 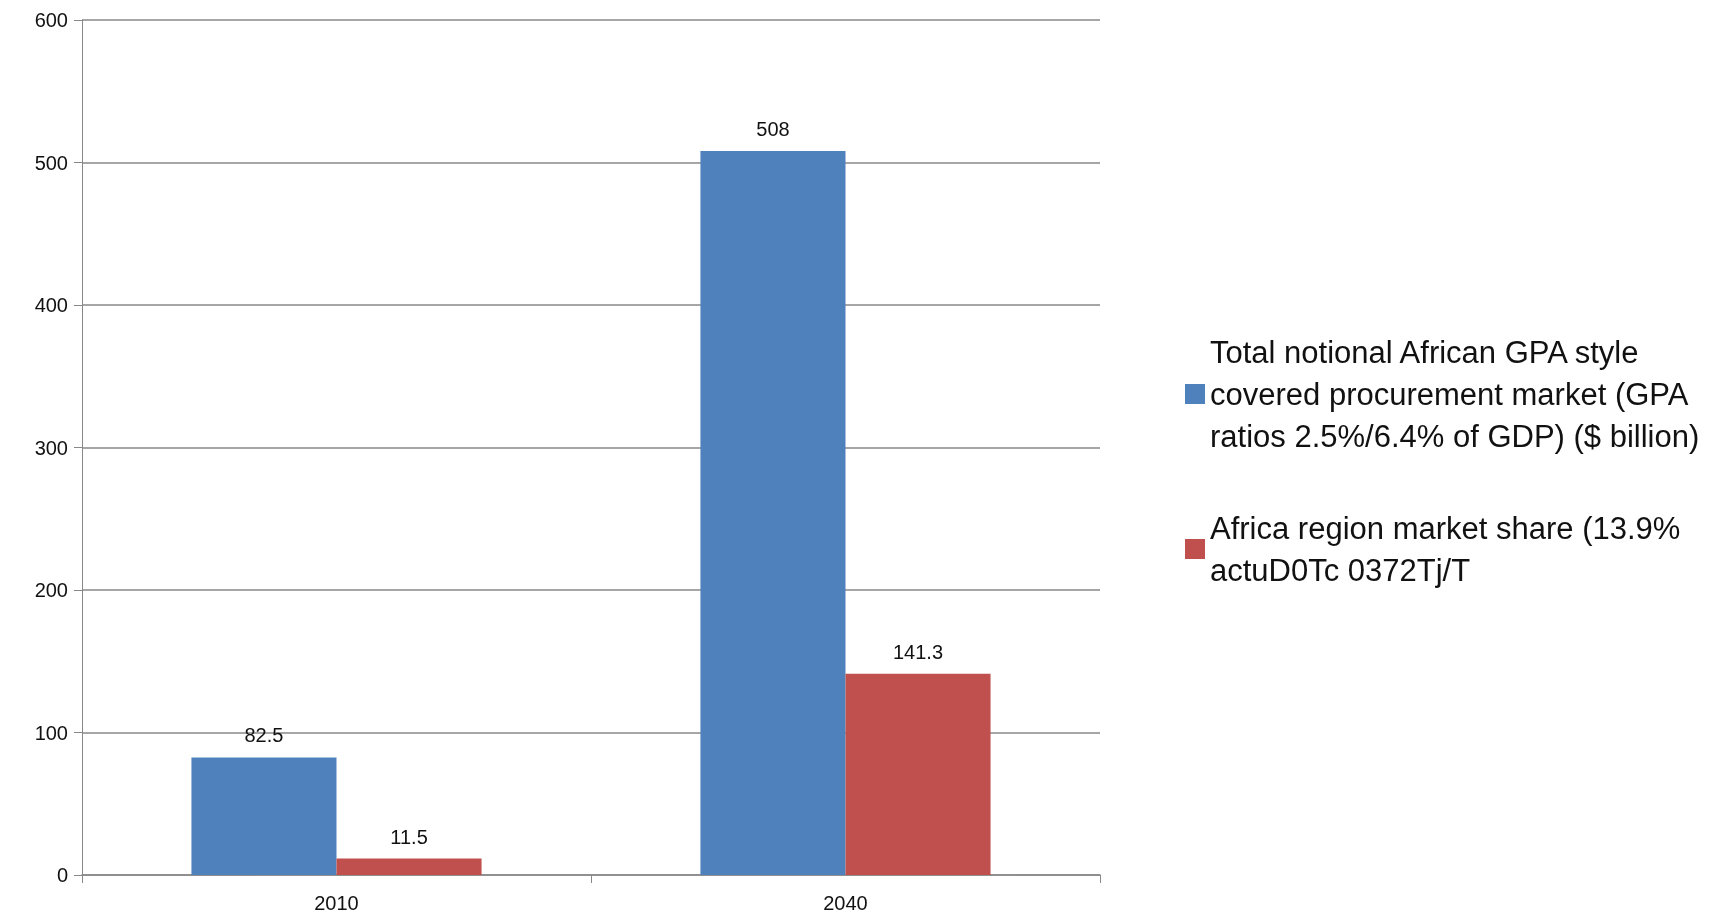 What do you see at coordinates (51, 20) in the screenshot?
I see `y-tick-label: 600` at bounding box center [51, 20].